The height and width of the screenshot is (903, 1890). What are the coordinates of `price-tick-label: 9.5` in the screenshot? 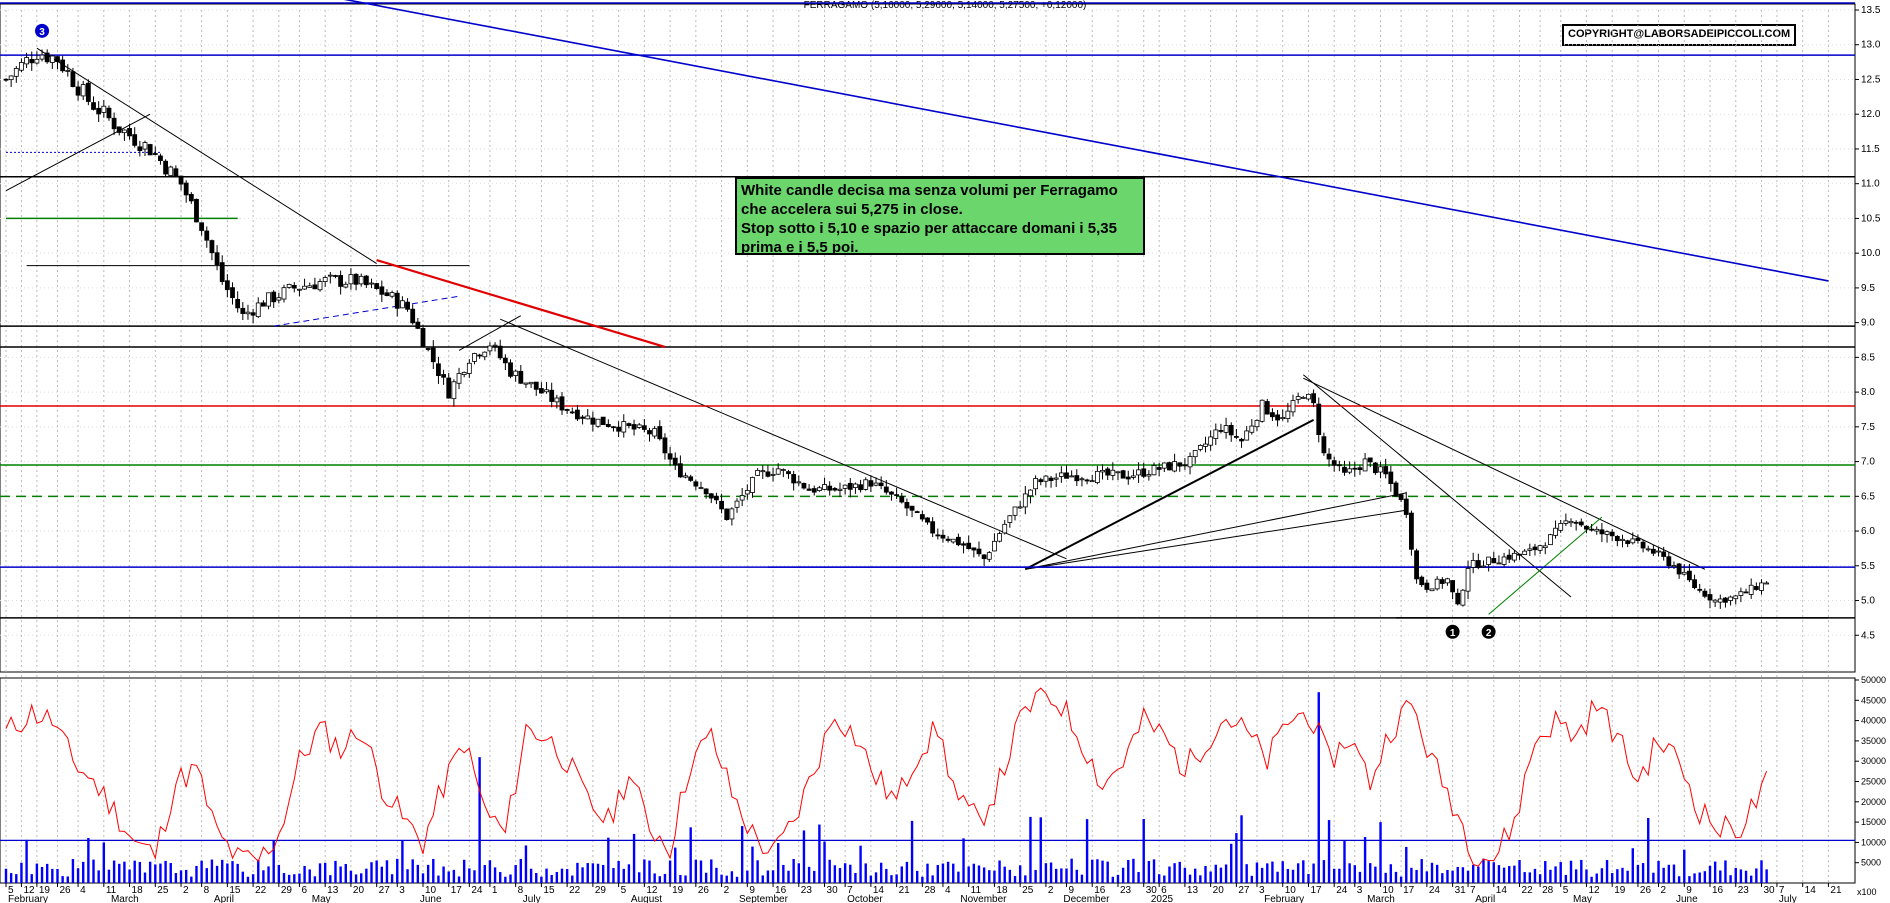 It's located at (1868, 288).